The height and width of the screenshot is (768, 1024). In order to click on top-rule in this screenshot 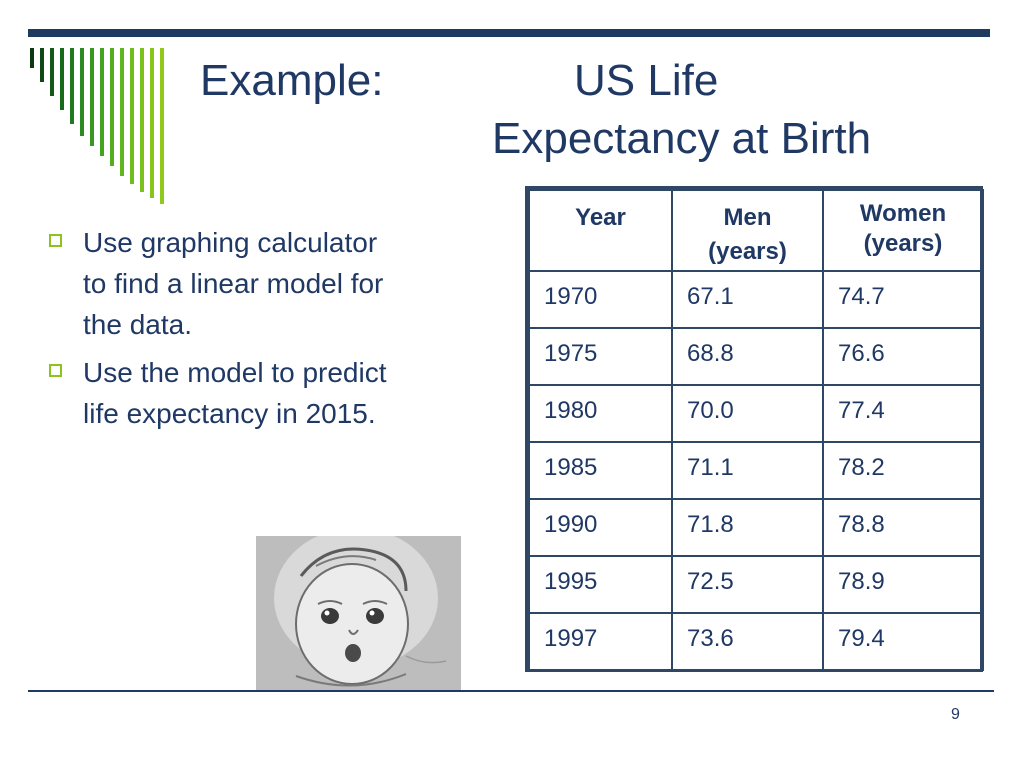, I will do `click(509, 33)`.